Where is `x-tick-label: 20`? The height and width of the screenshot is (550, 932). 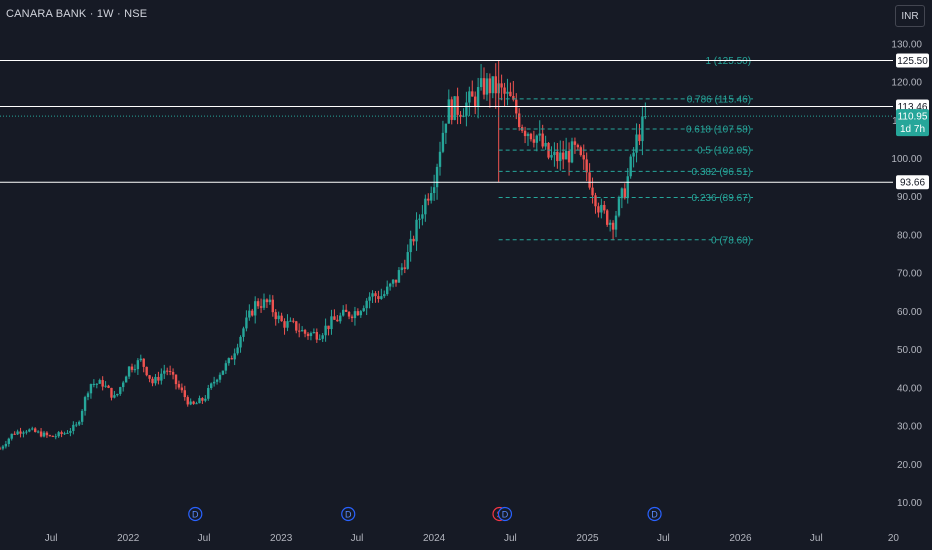
x-tick-label: 20 is located at coordinates (894, 538).